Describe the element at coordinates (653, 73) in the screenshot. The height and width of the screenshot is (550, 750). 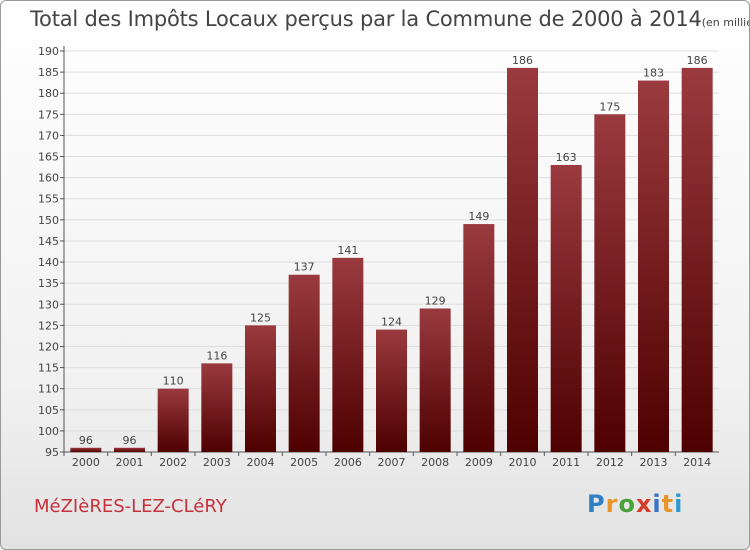
I see `bar-value-label: 183` at that location.